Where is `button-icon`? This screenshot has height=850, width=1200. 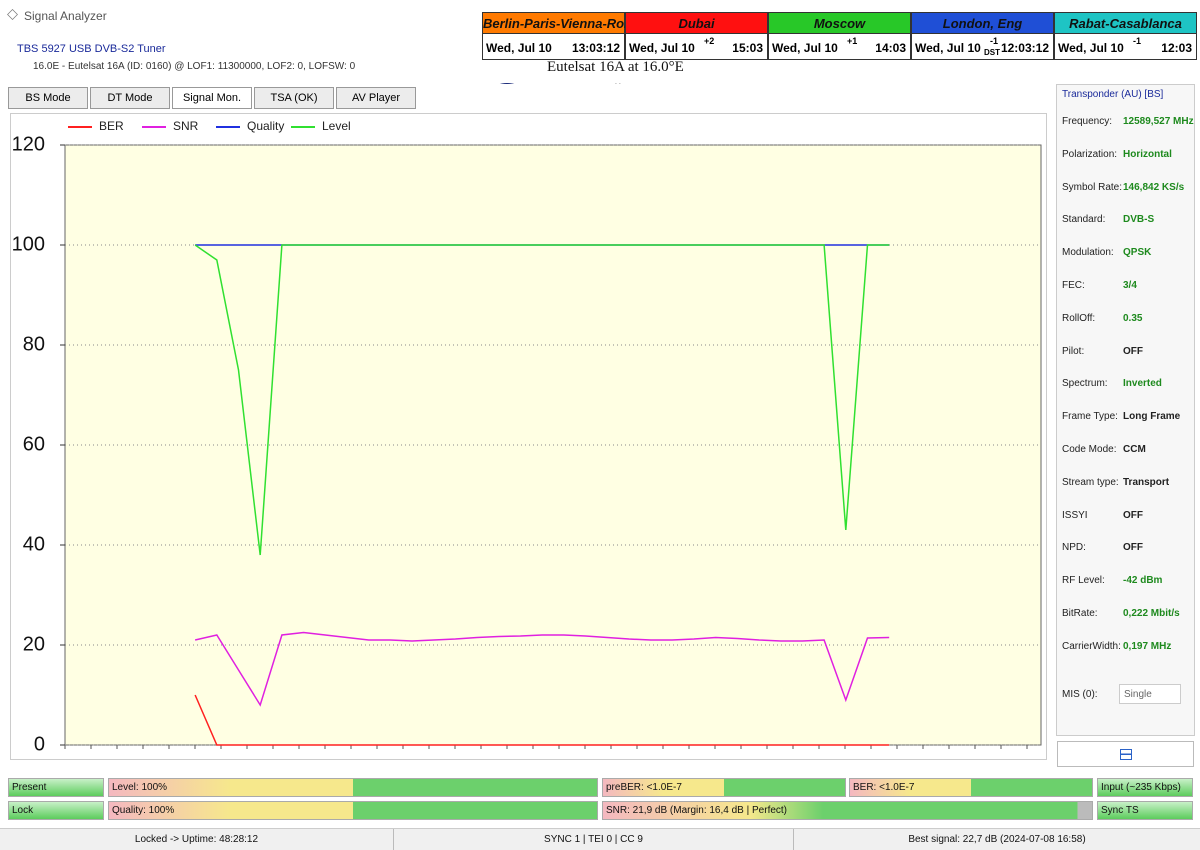
button-icon is located at coordinates (1126, 754).